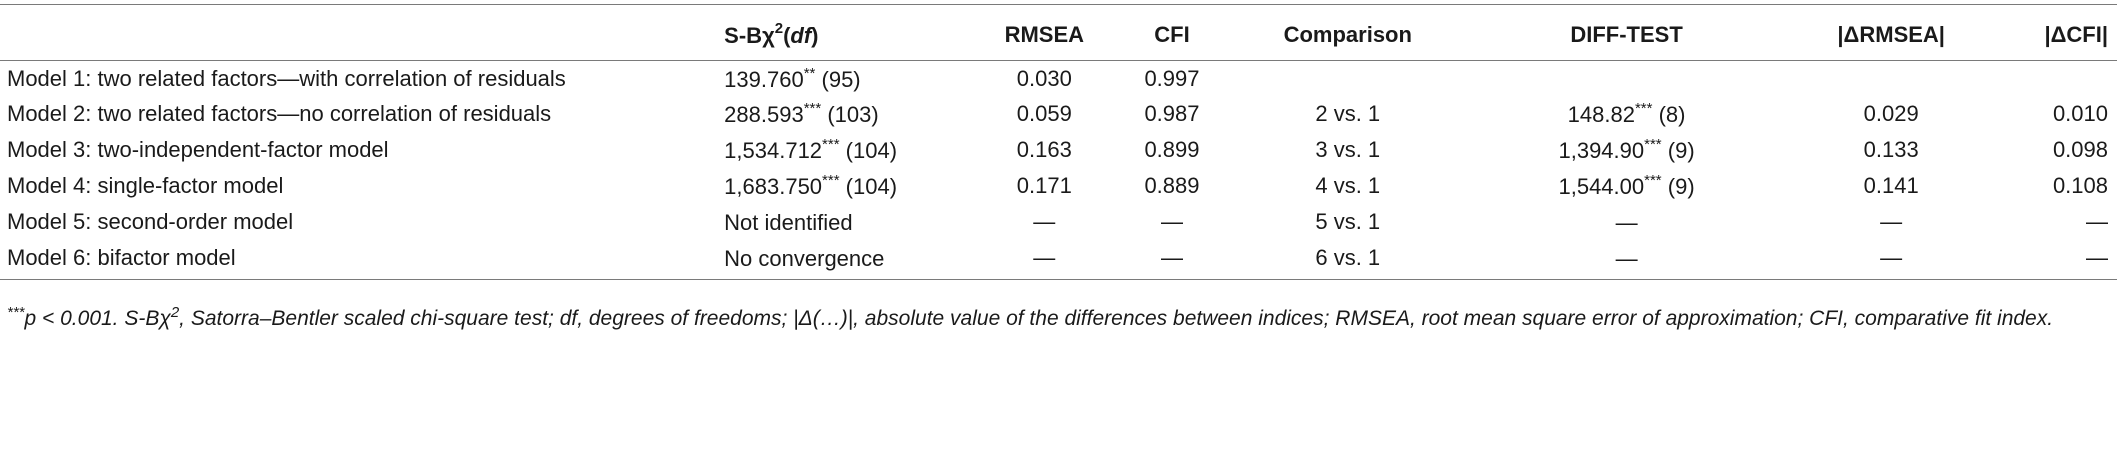  What do you see at coordinates (1348, 185) in the screenshot?
I see `cell-comparison: 4 vs. 1` at bounding box center [1348, 185].